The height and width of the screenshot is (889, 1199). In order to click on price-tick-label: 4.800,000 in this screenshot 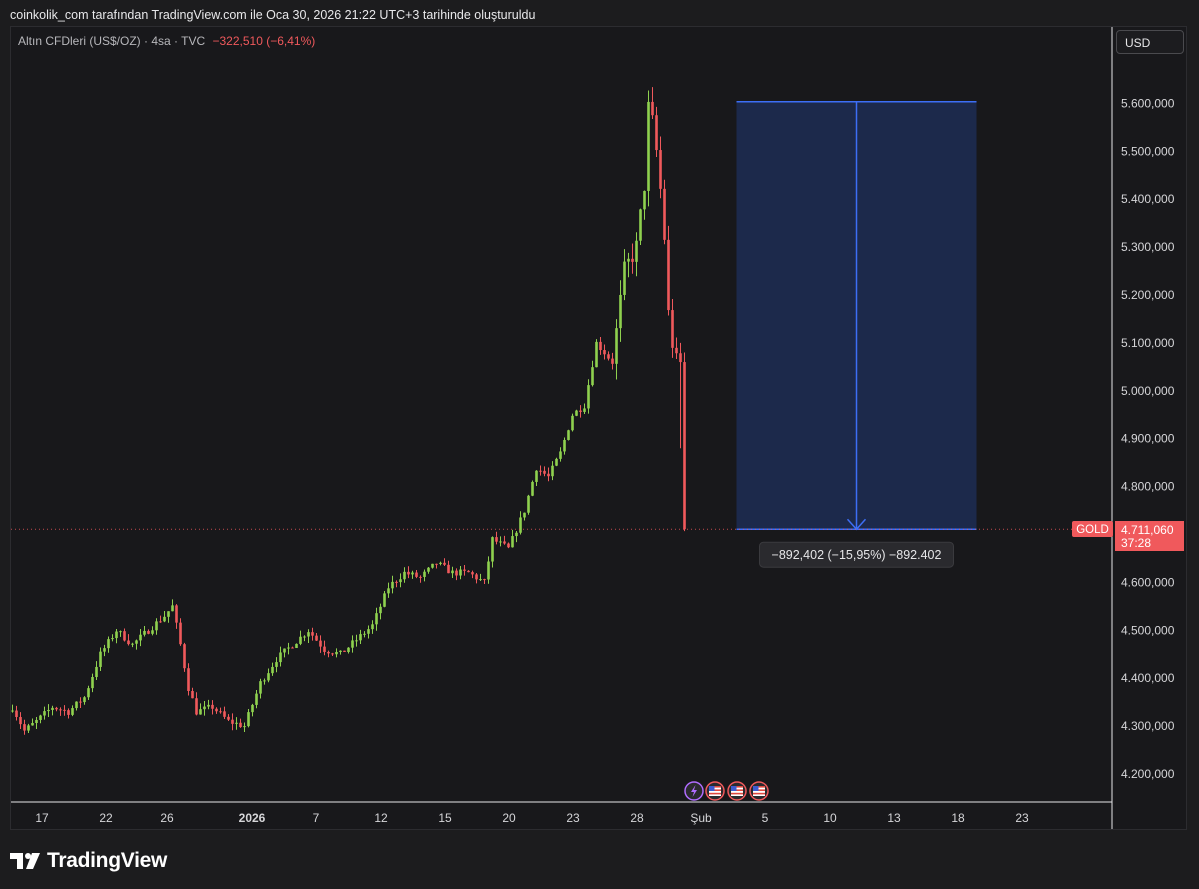, I will do `click(1148, 487)`.